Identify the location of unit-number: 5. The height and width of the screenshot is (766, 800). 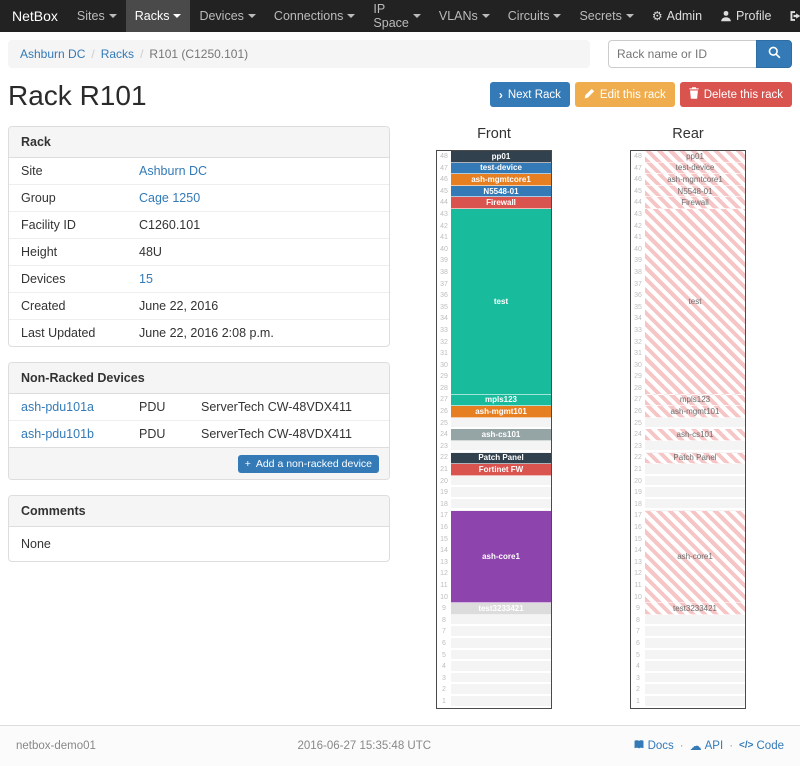
(444, 655).